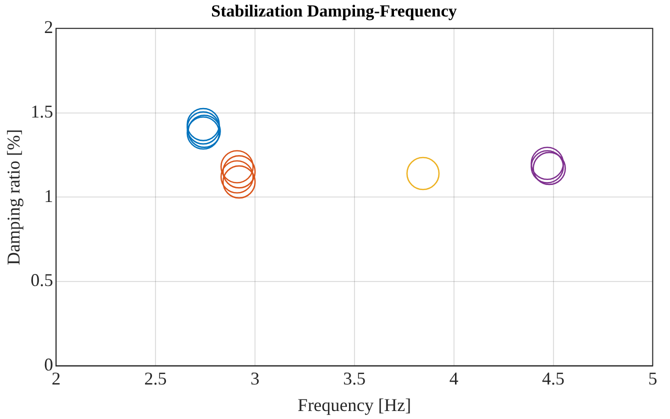 This screenshot has height=419, width=670. What do you see at coordinates (354, 378) in the screenshot?
I see `x-tick-label: 3.5` at bounding box center [354, 378].